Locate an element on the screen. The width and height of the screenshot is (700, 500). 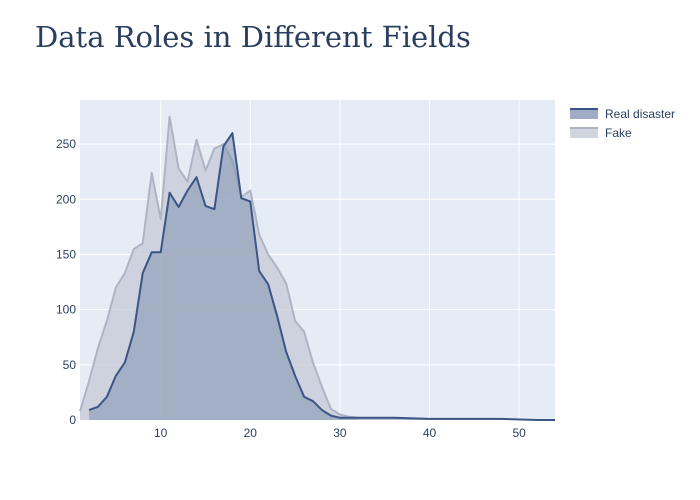
legend-label: Fake is located at coordinates (618, 133).